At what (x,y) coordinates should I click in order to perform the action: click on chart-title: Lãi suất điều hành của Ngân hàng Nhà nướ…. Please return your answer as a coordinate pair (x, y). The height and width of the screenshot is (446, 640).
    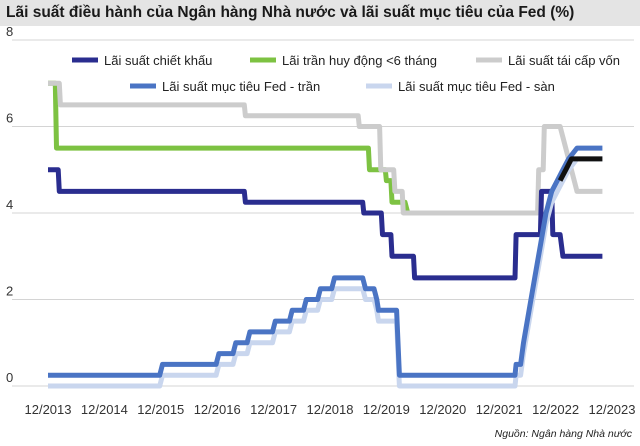
    Looking at the image, I should click on (290, 12).